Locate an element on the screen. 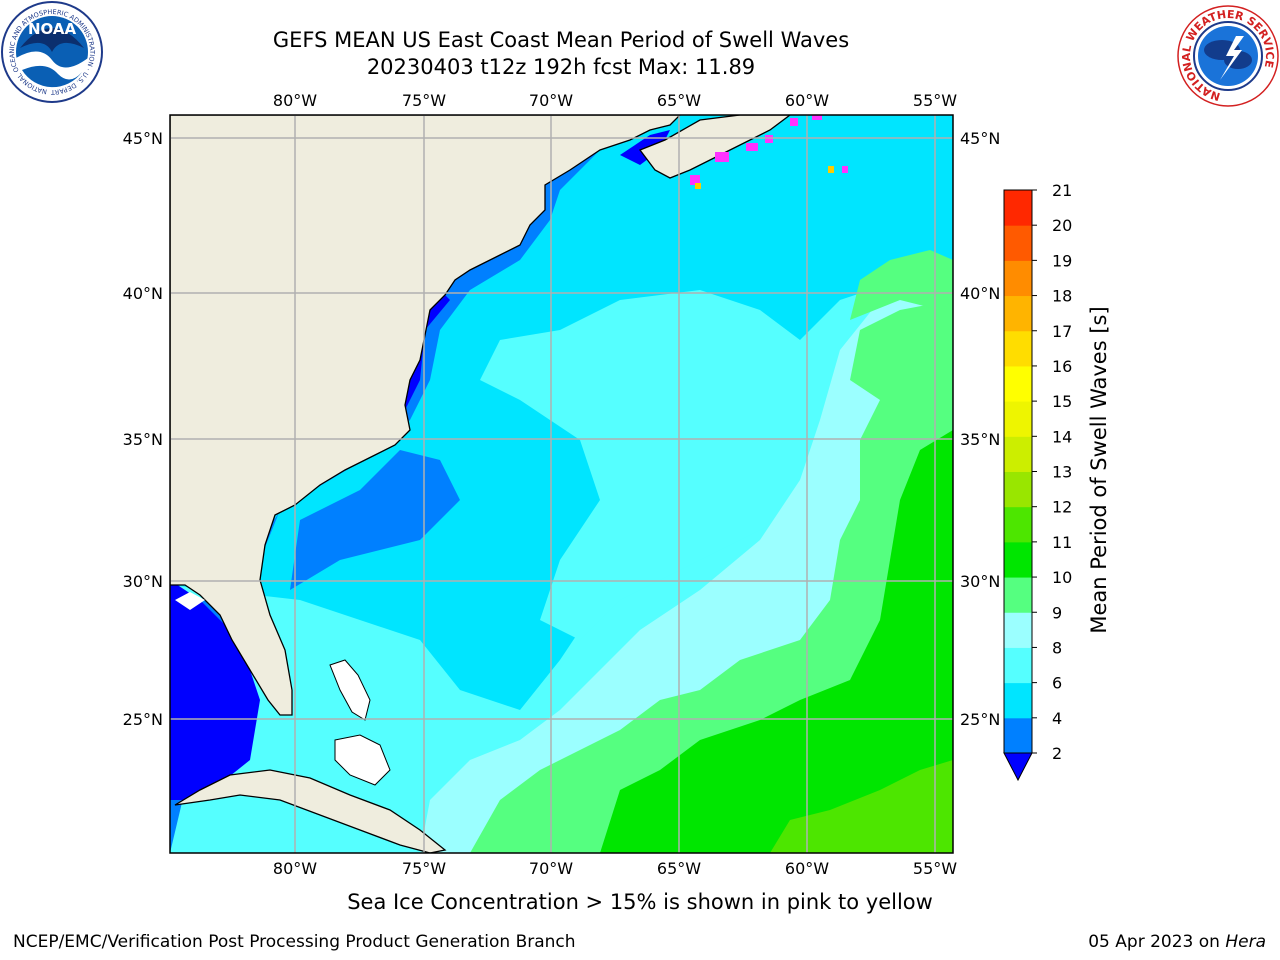 The width and height of the screenshot is (1280, 960). colorbar-tick-label: 13 is located at coordinates (1062, 472).